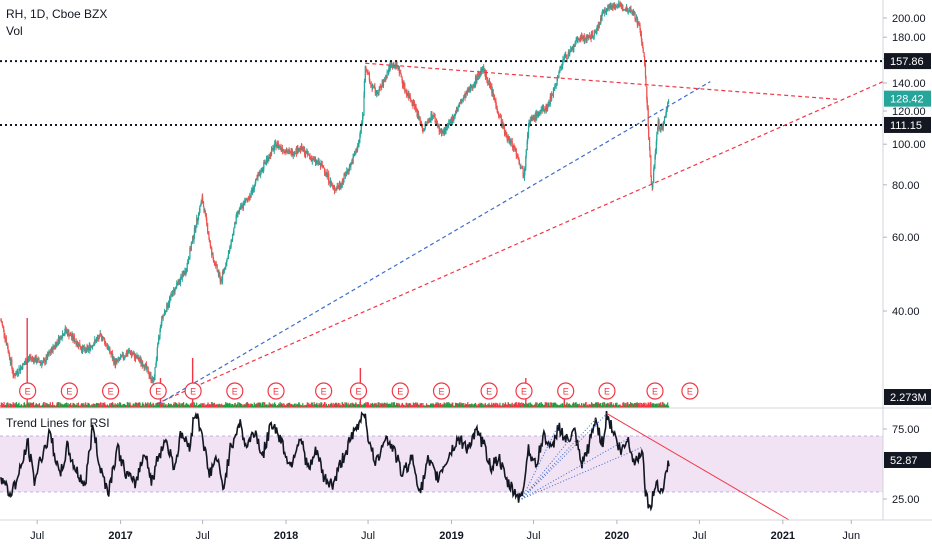 This screenshot has height=550, width=932. Describe the element at coordinates (235, 391) in the screenshot. I see `earnings-marker` at that location.